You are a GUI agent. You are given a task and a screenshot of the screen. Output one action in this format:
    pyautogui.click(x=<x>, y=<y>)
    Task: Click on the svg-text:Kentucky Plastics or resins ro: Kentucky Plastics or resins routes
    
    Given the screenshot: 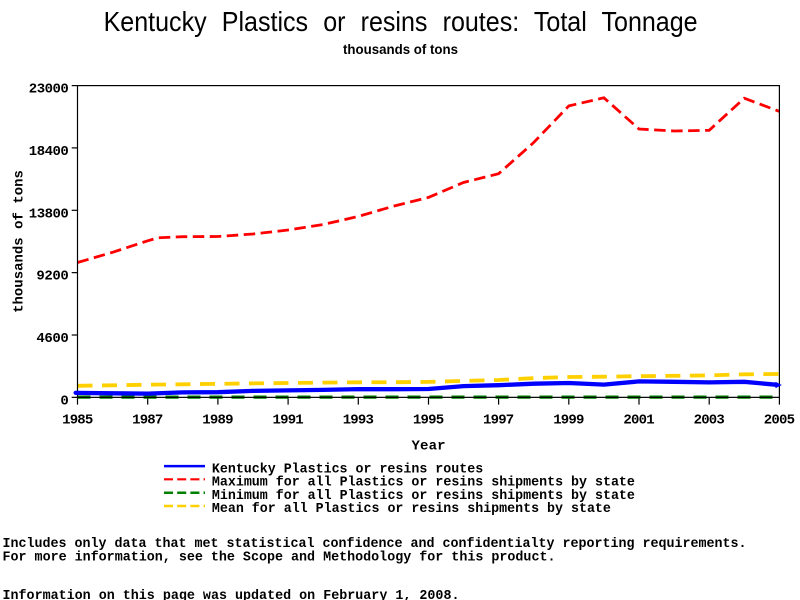 What is the action you would take?
    pyautogui.click(x=347, y=469)
    